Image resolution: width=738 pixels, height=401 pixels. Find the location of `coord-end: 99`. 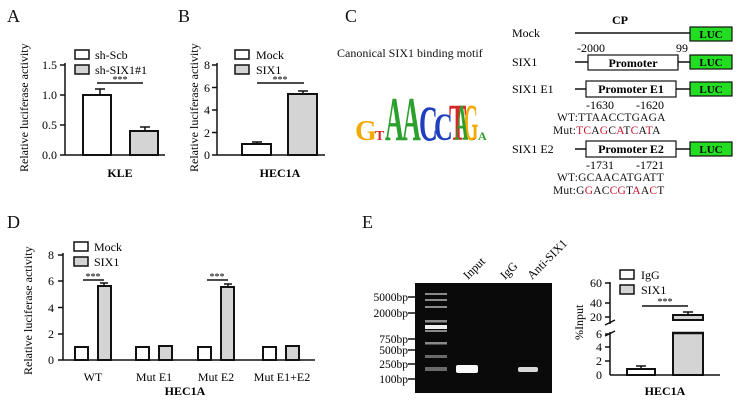

coord-end: 99 is located at coordinates (682, 48).